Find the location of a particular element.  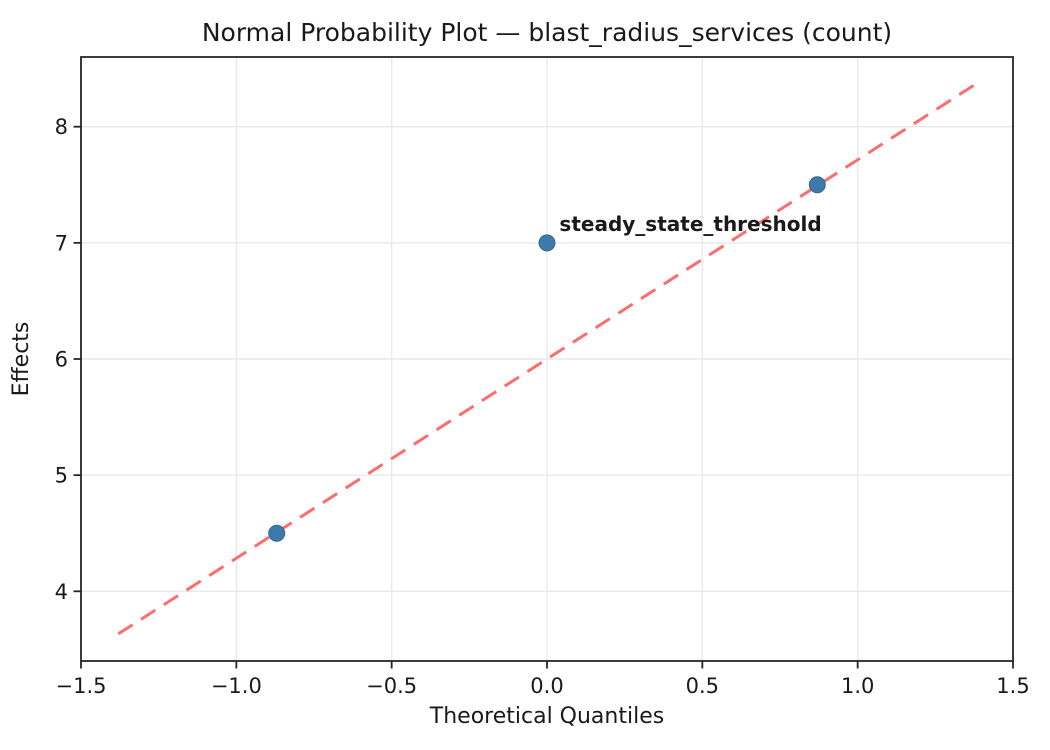

x-tick-label: 0.0 is located at coordinates (546, 686).